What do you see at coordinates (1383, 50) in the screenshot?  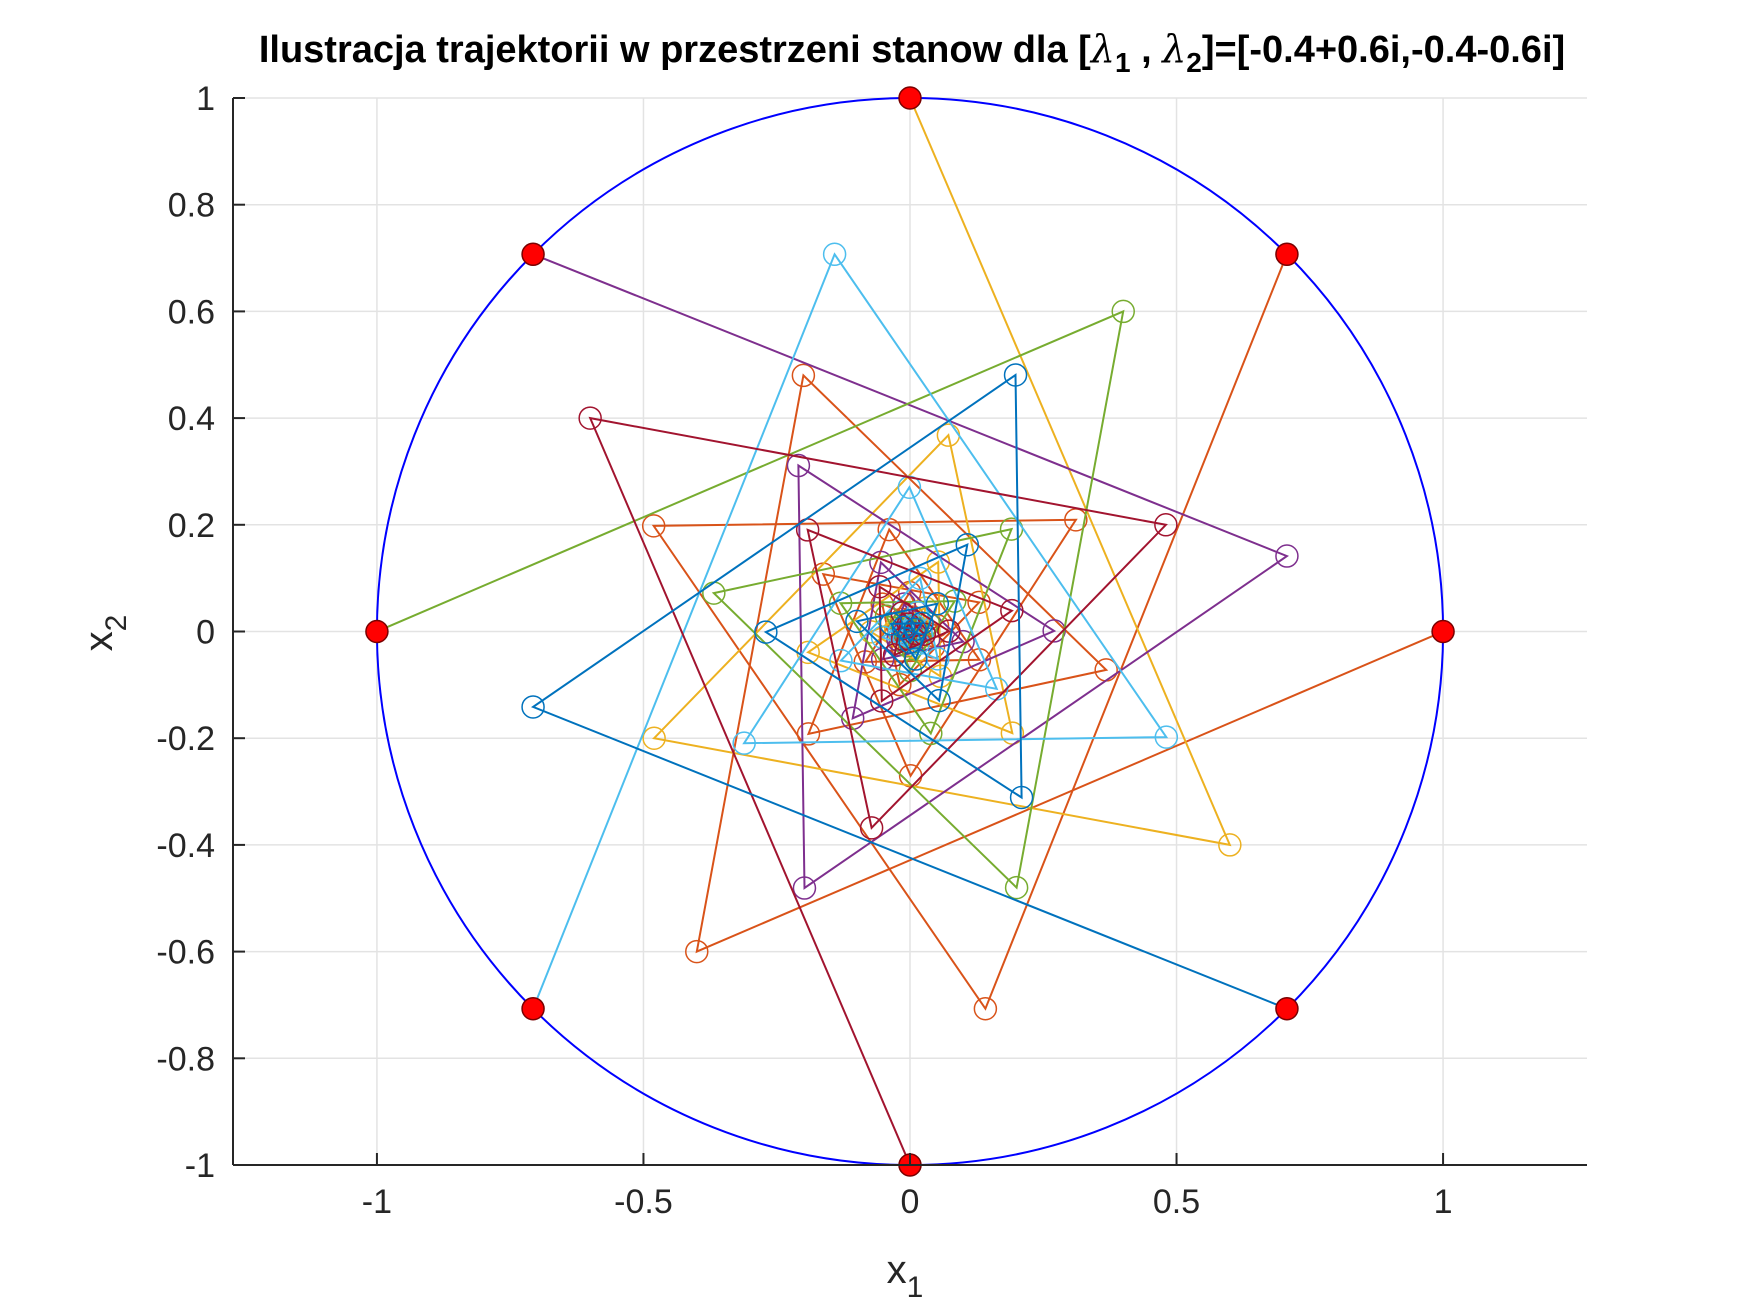 I see `title-suffix: ]=[-0.4+0.6i,-0.4-0.6i]` at bounding box center [1383, 50].